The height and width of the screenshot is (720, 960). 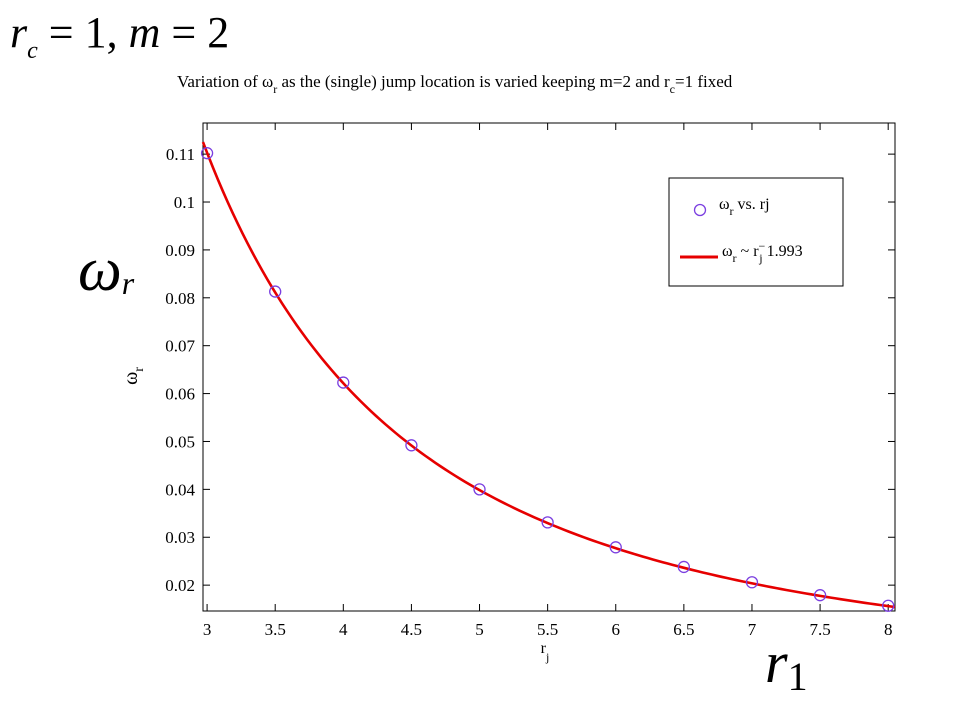 I want to click on y-tick-label: 0.05, so click(x=180, y=441).